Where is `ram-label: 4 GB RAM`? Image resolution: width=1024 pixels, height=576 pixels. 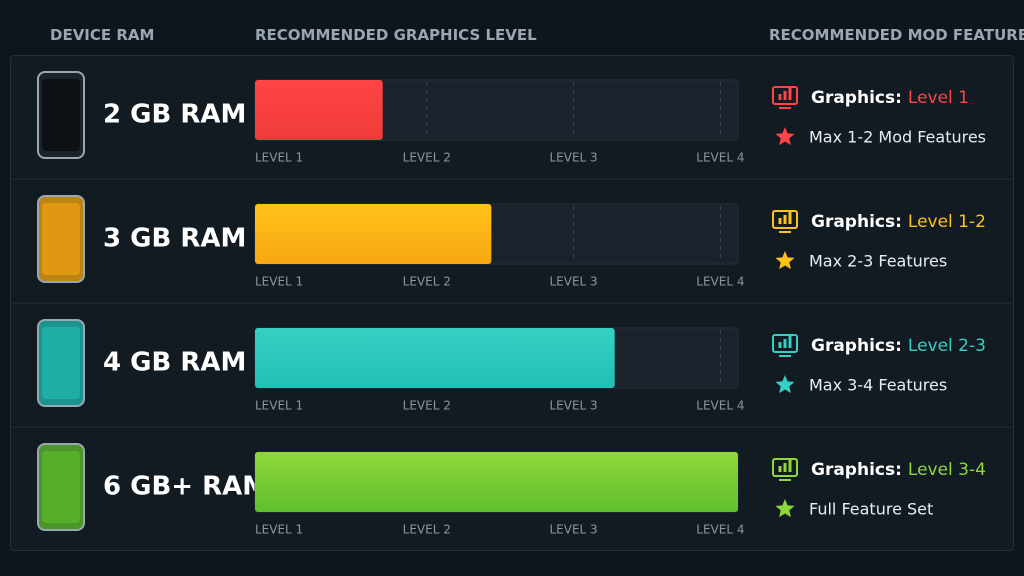
ram-label: 4 GB RAM is located at coordinates (174, 363).